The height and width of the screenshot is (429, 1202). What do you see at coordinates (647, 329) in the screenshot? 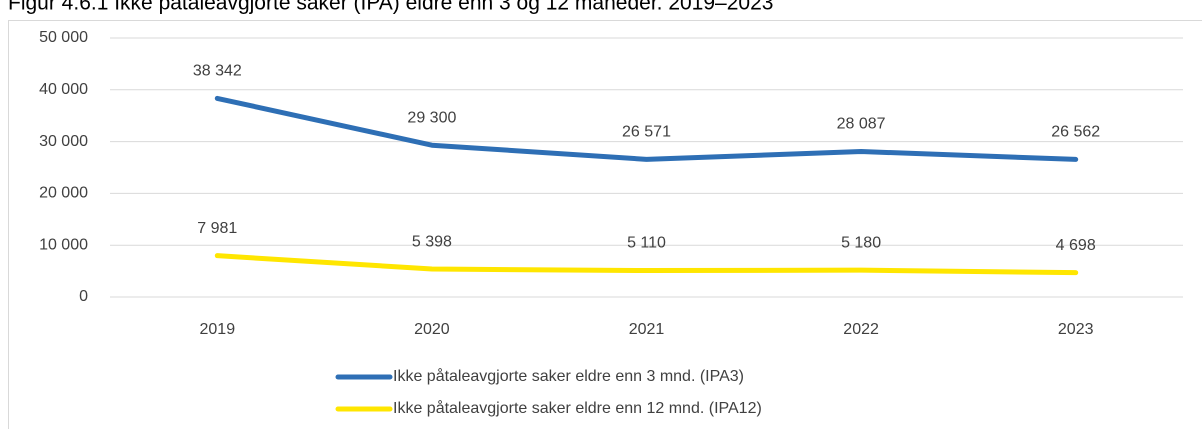
I see `x-tick-label: 2021` at bounding box center [647, 329].